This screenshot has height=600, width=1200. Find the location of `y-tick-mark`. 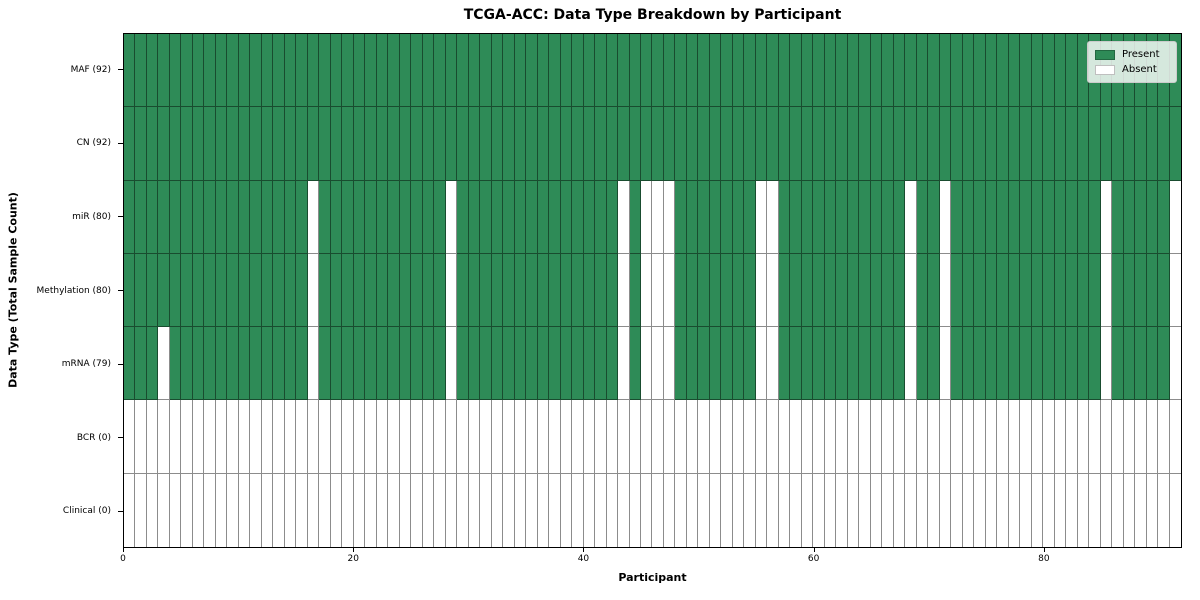

y-tick-mark is located at coordinates (120, 364).